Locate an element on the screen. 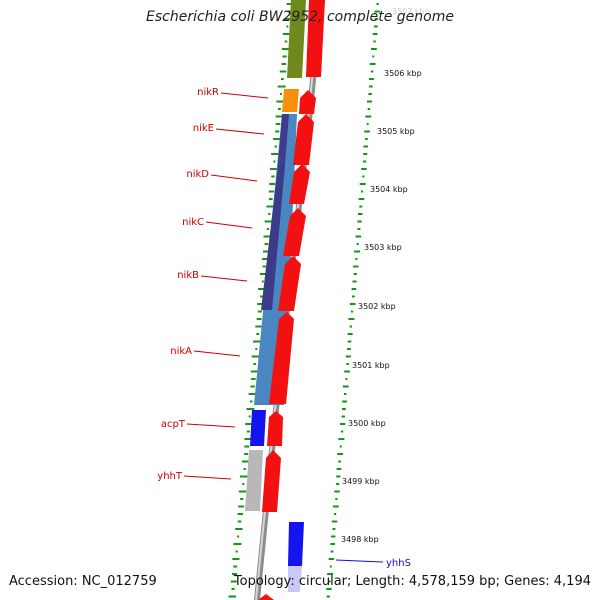  cds-arrow-nikR is located at coordinates (307, 102).